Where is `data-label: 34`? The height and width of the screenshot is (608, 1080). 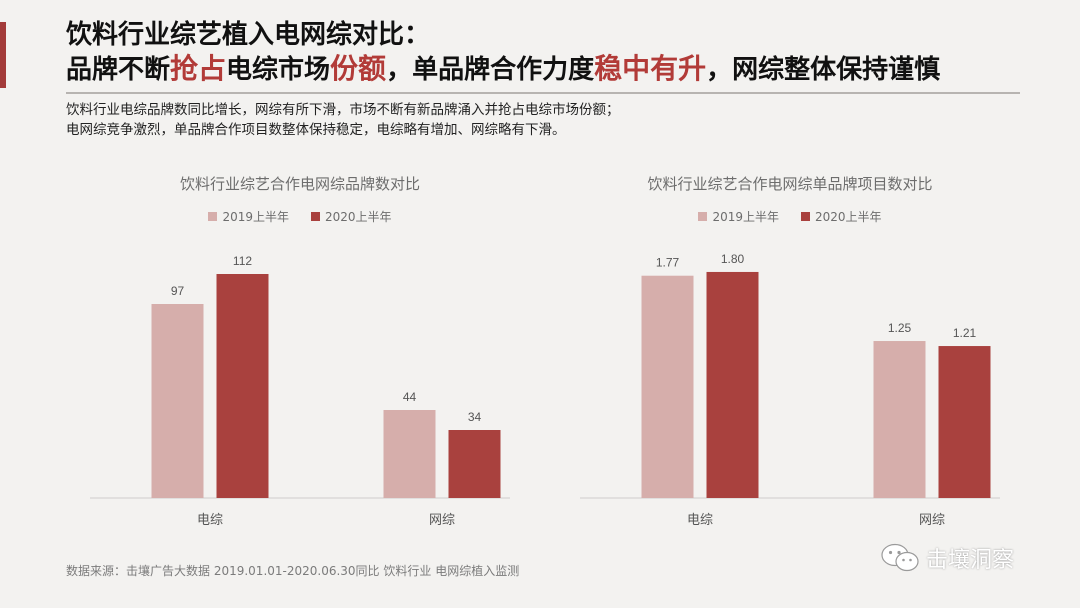 data-label: 34 is located at coordinates (475, 417).